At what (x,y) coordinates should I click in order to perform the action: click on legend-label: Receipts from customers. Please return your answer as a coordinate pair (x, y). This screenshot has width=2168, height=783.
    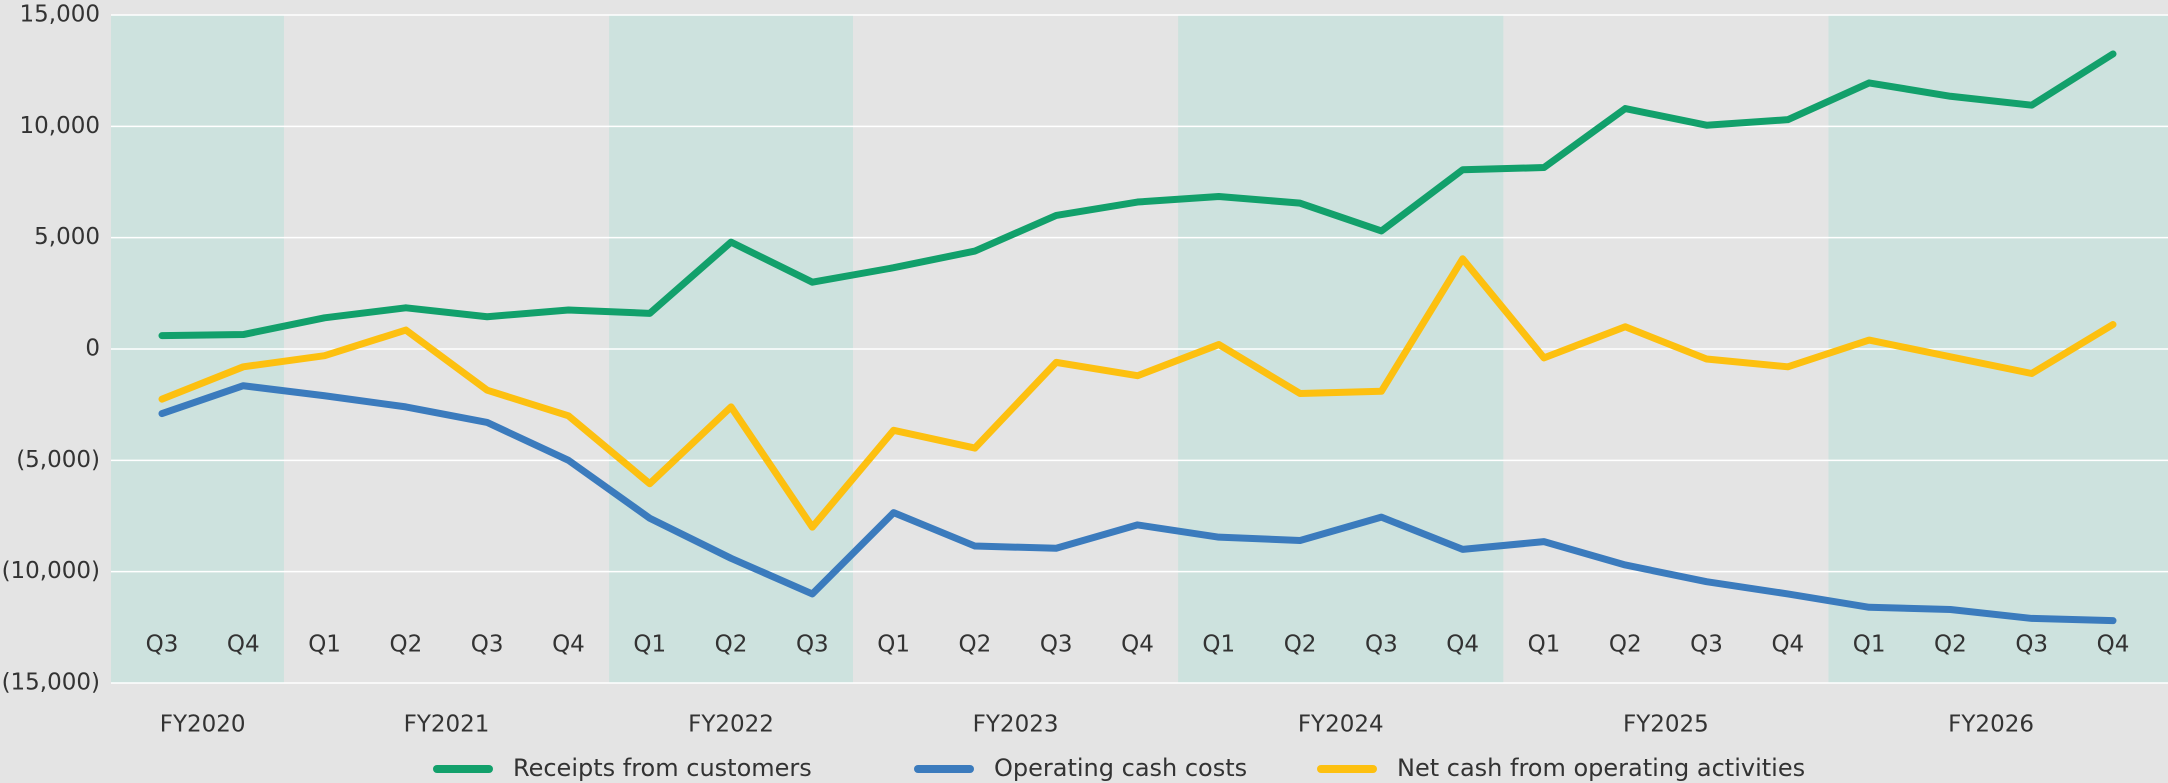
    Looking at the image, I should click on (662, 768).